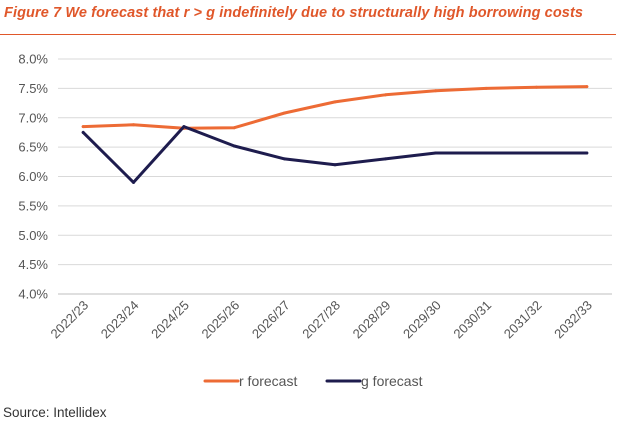  Describe the element at coordinates (392, 381) in the screenshot. I see `legend-label: g forecast` at that location.